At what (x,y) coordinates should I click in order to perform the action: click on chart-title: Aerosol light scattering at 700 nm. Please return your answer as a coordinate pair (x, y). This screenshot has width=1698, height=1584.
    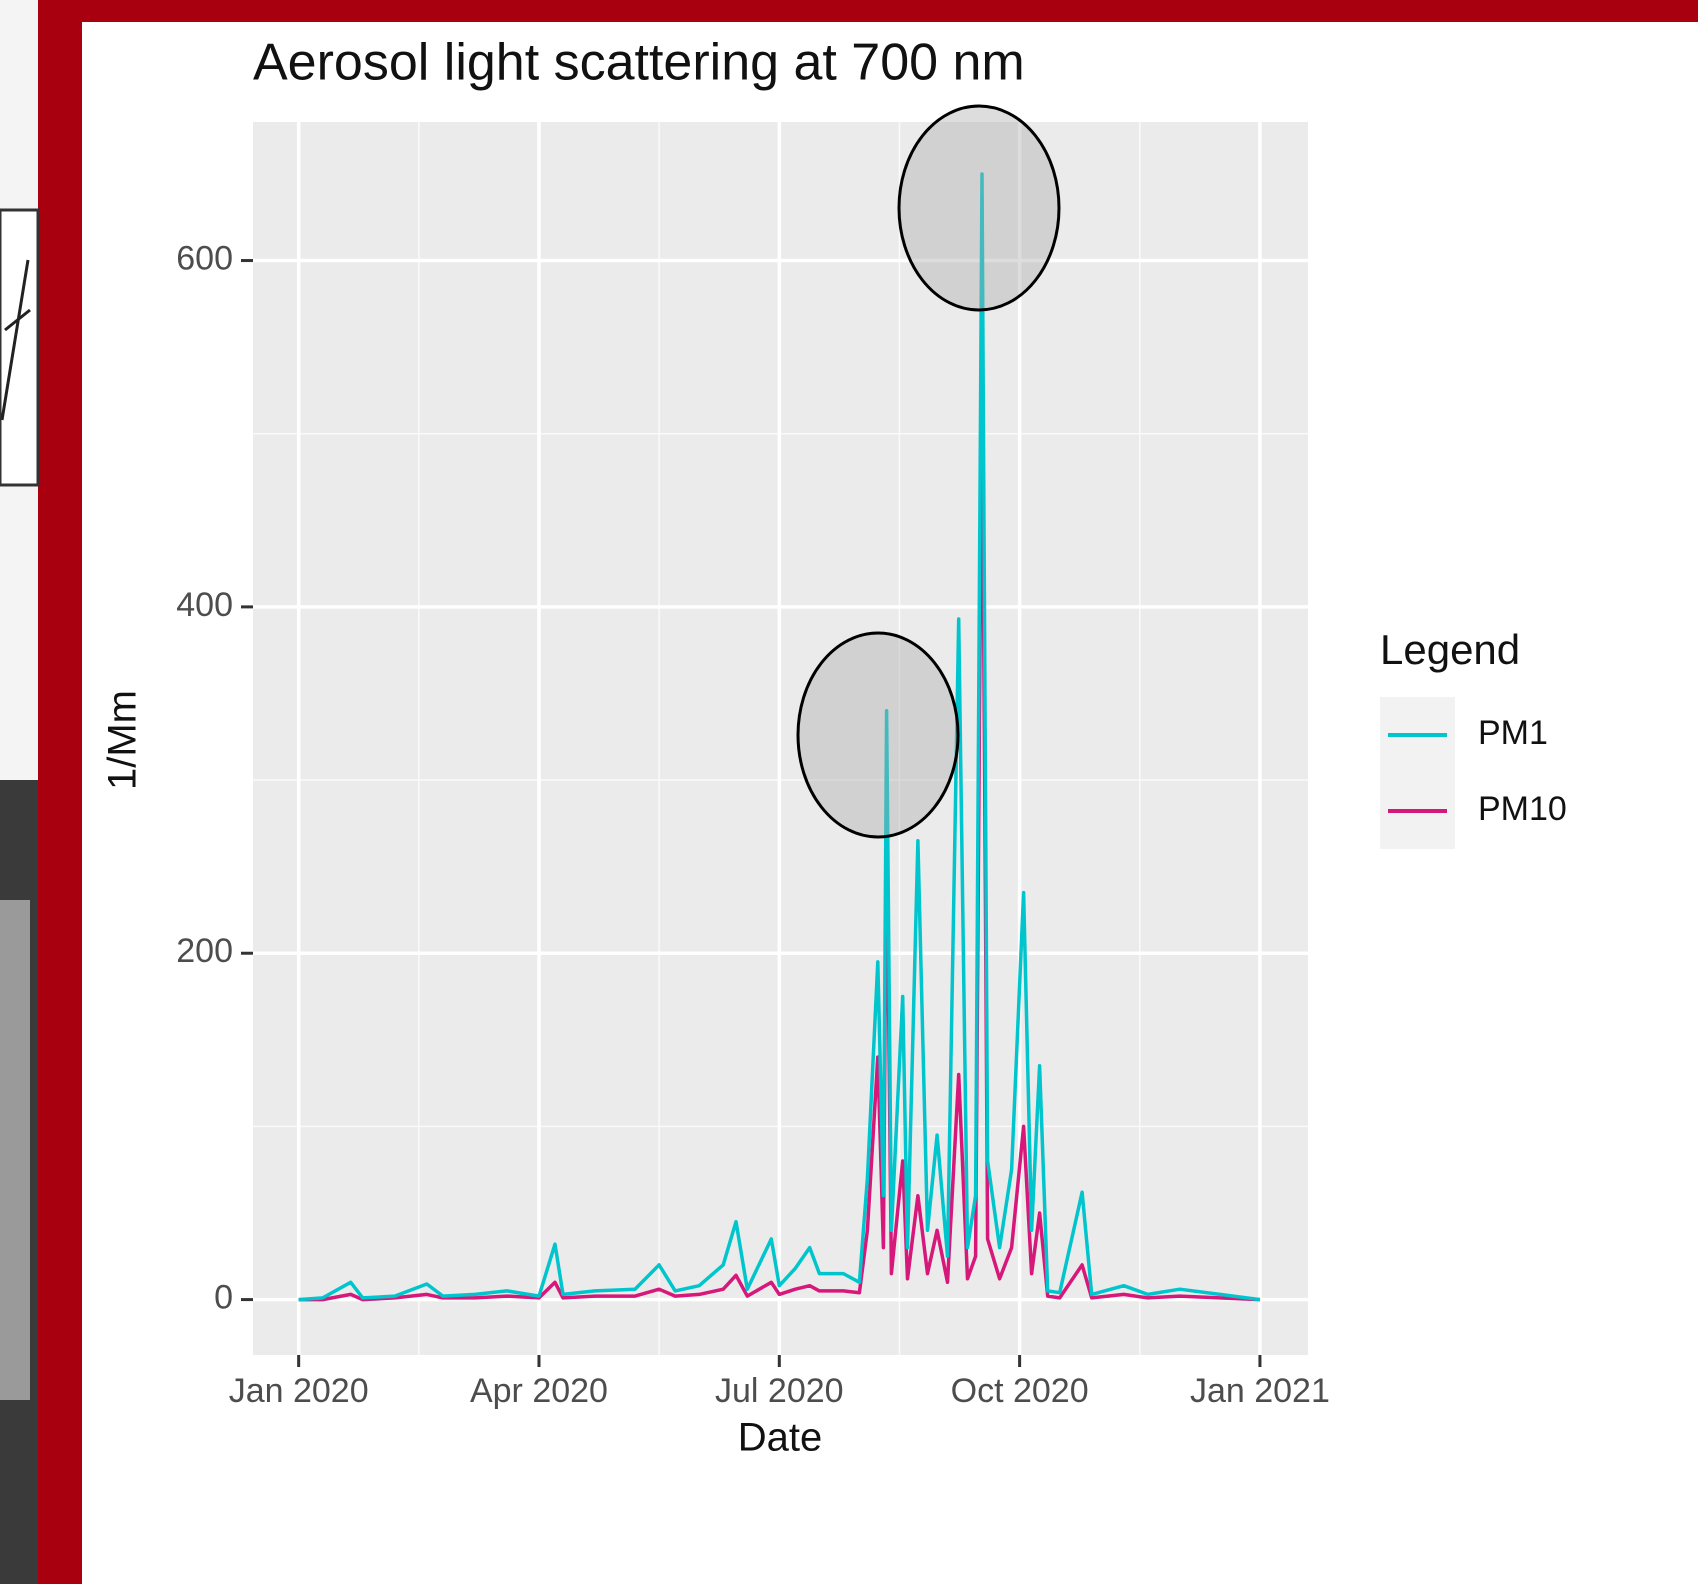
    Looking at the image, I should click on (639, 63).